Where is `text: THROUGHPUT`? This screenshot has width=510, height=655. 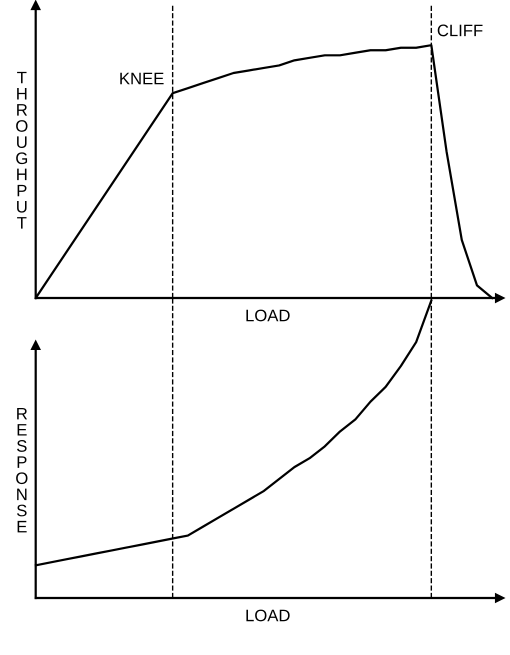 text: THROUGHPUT is located at coordinates (22, 150).